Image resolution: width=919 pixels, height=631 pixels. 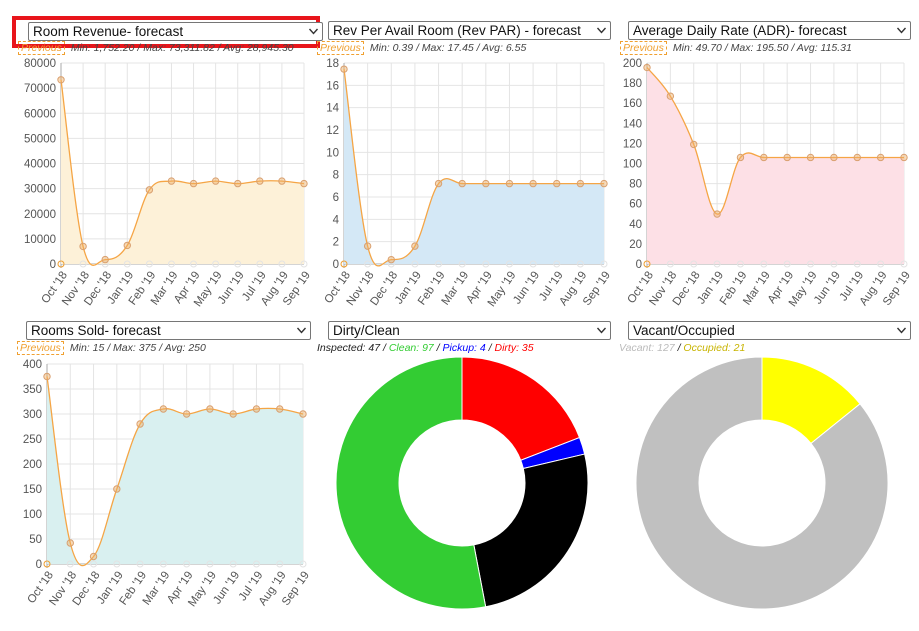 I want to click on metric-select: Room Revenue- forecast, so click(x=175, y=31).